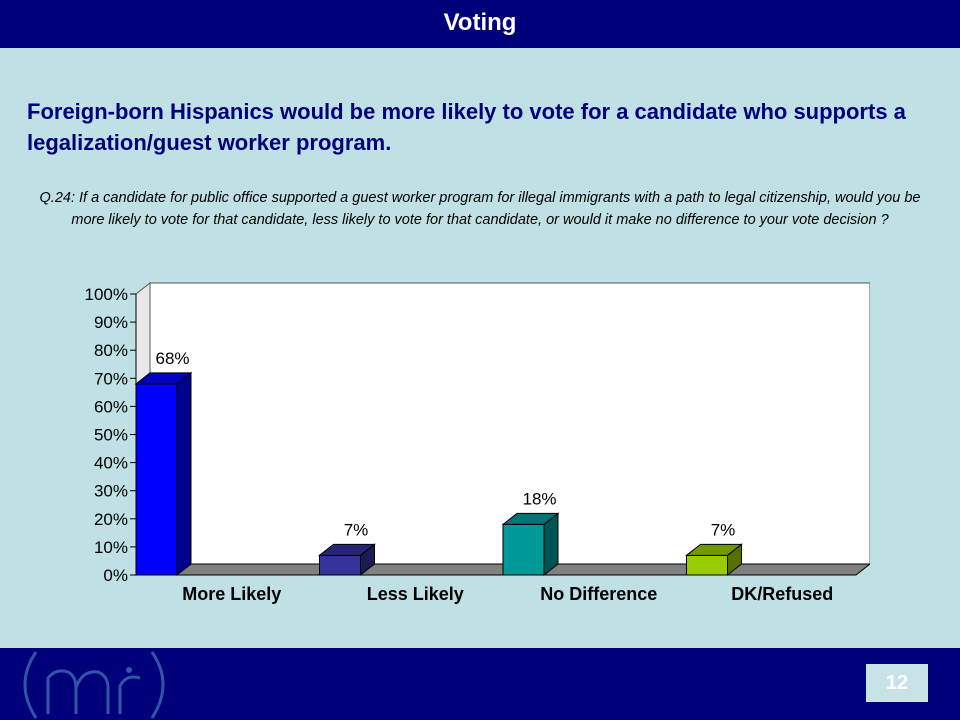  Describe the element at coordinates (106, 294) in the screenshot. I see `y-tick-label: 100%` at that location.